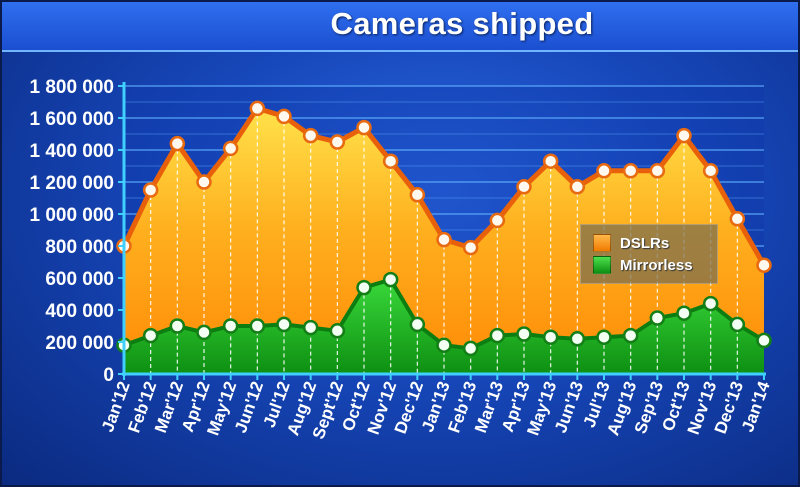 The image size is (800, 487). Describe the element at coordinates (462, 23) in the screenshot. I see `chart-title: Cameras shipped` at that location.